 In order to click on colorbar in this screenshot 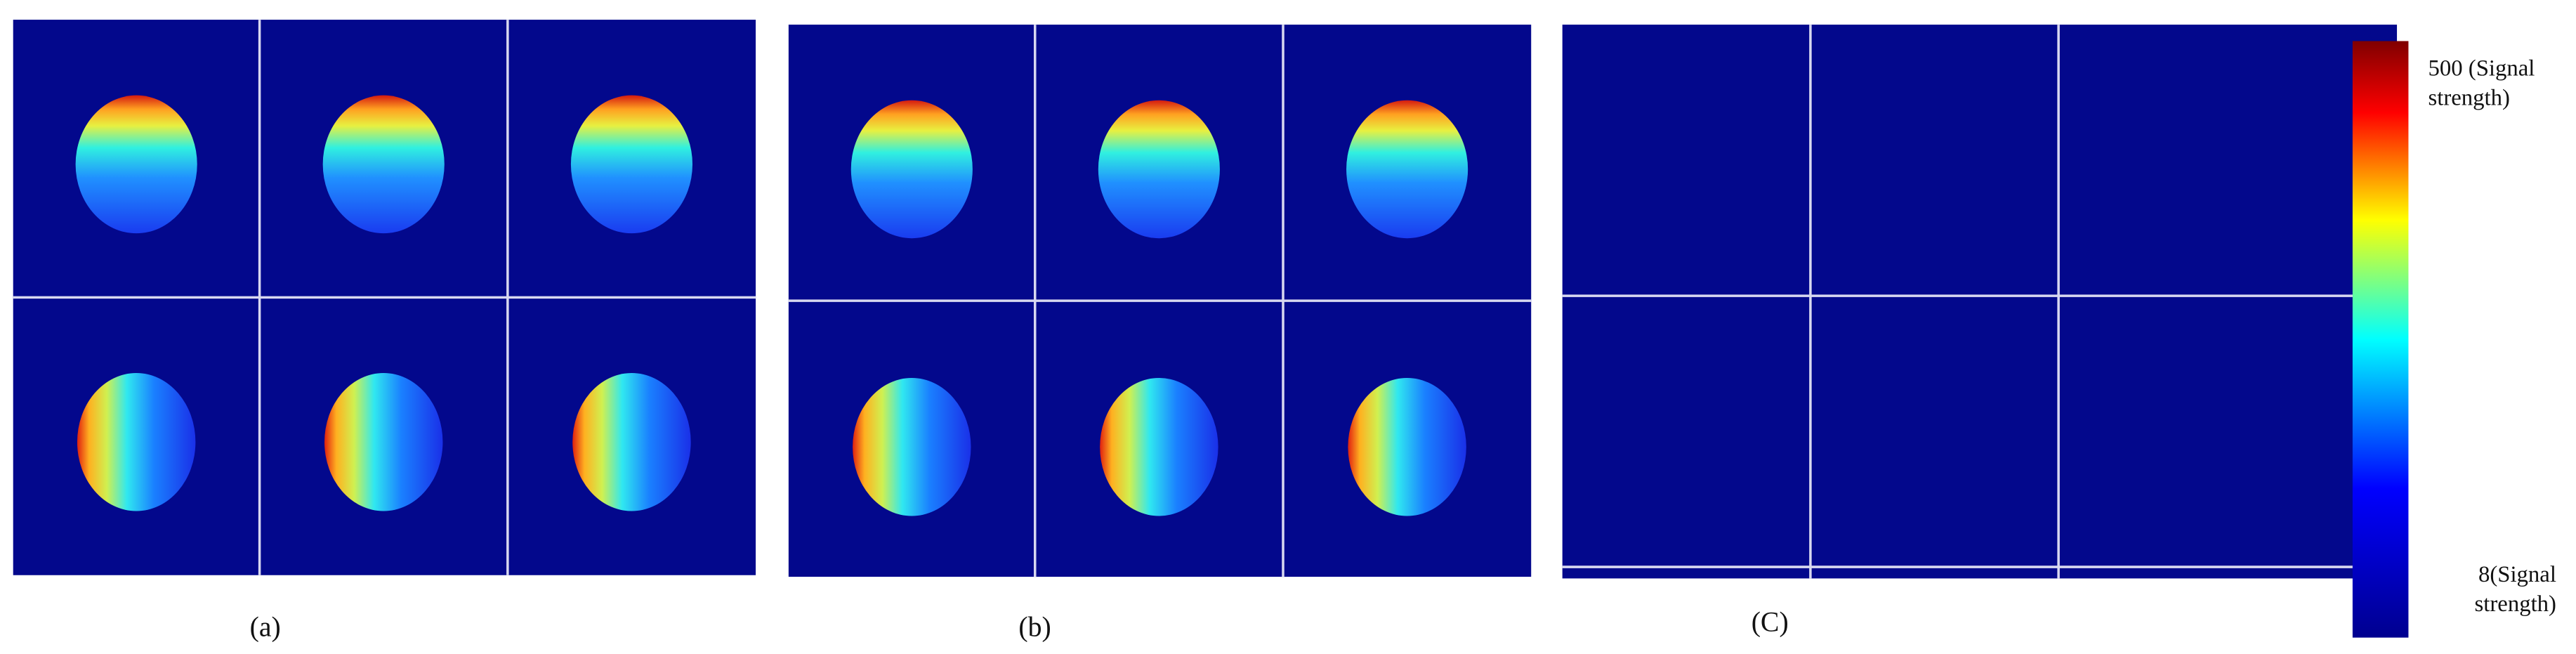, I will do `click(2380, 340)`.